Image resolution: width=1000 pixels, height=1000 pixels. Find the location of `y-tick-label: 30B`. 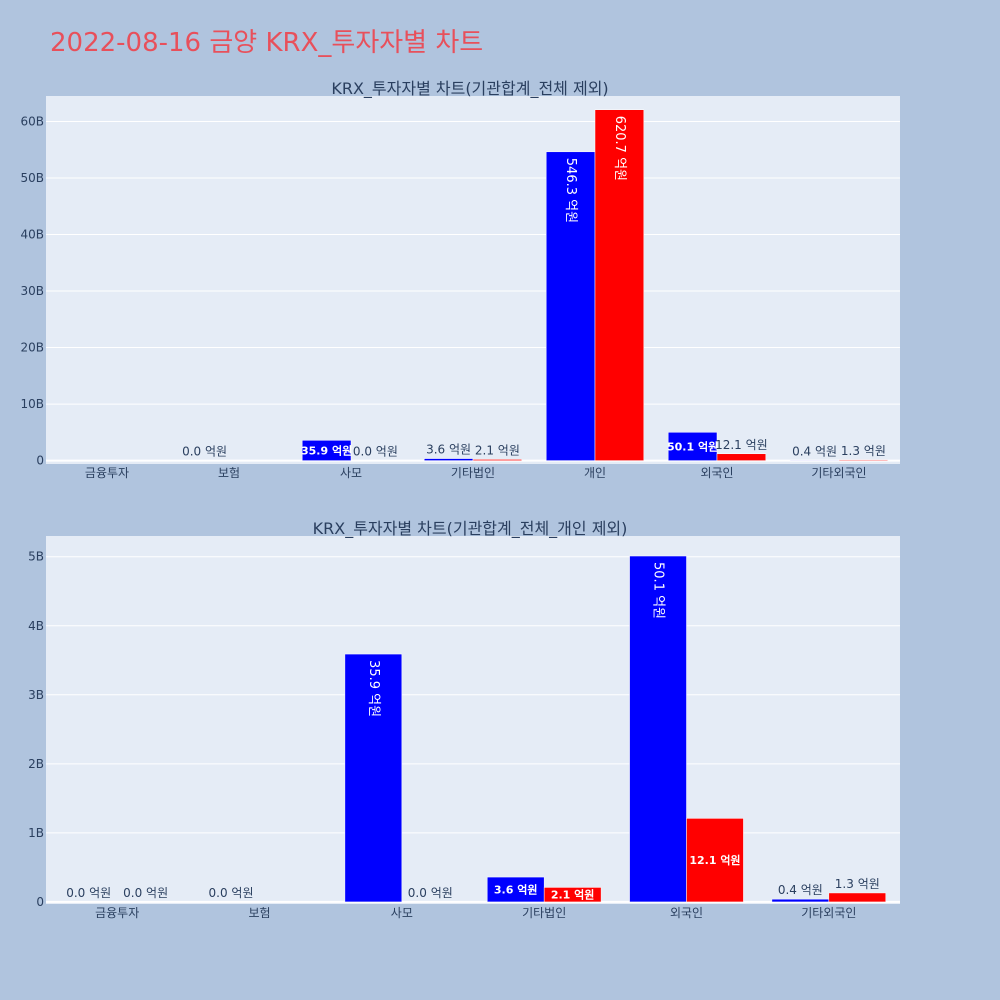

y-tick-label: 30B is located at coordinates (32, 291).